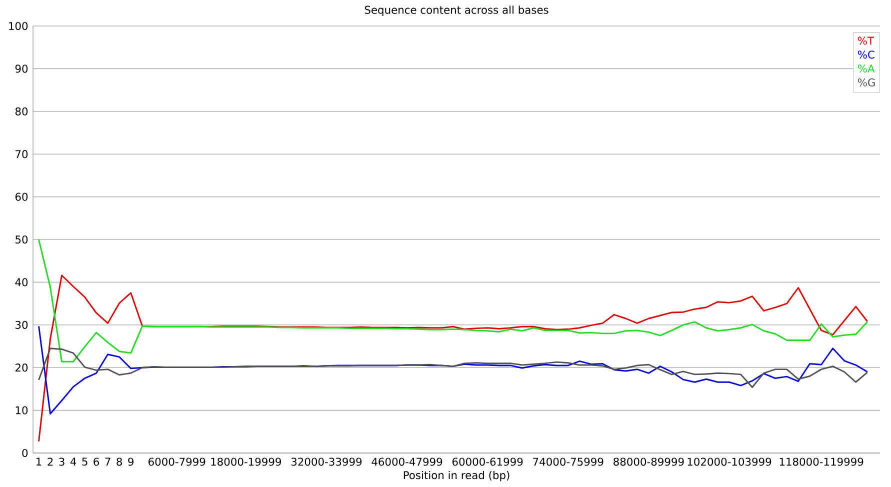 The height and width of the screenshot is (487, 891). Describe the element at coordinates (866, 82) in the screenshot. I see `text: %G` at that location.